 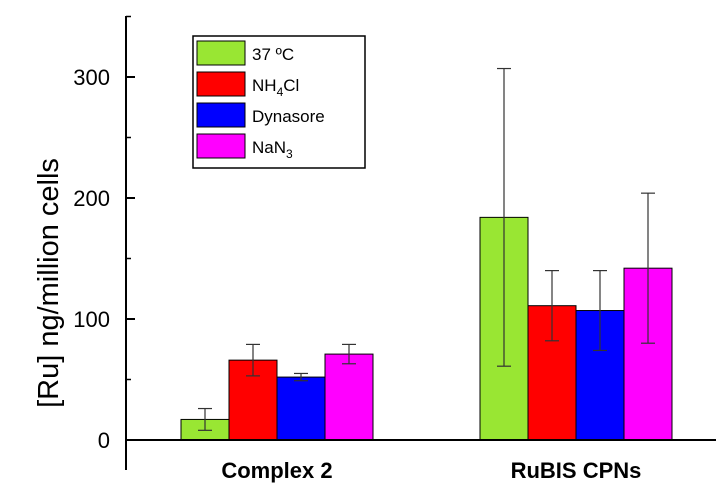 I want to click on category-label-1: RuBIS CPNs, so click(x=576, y=470).